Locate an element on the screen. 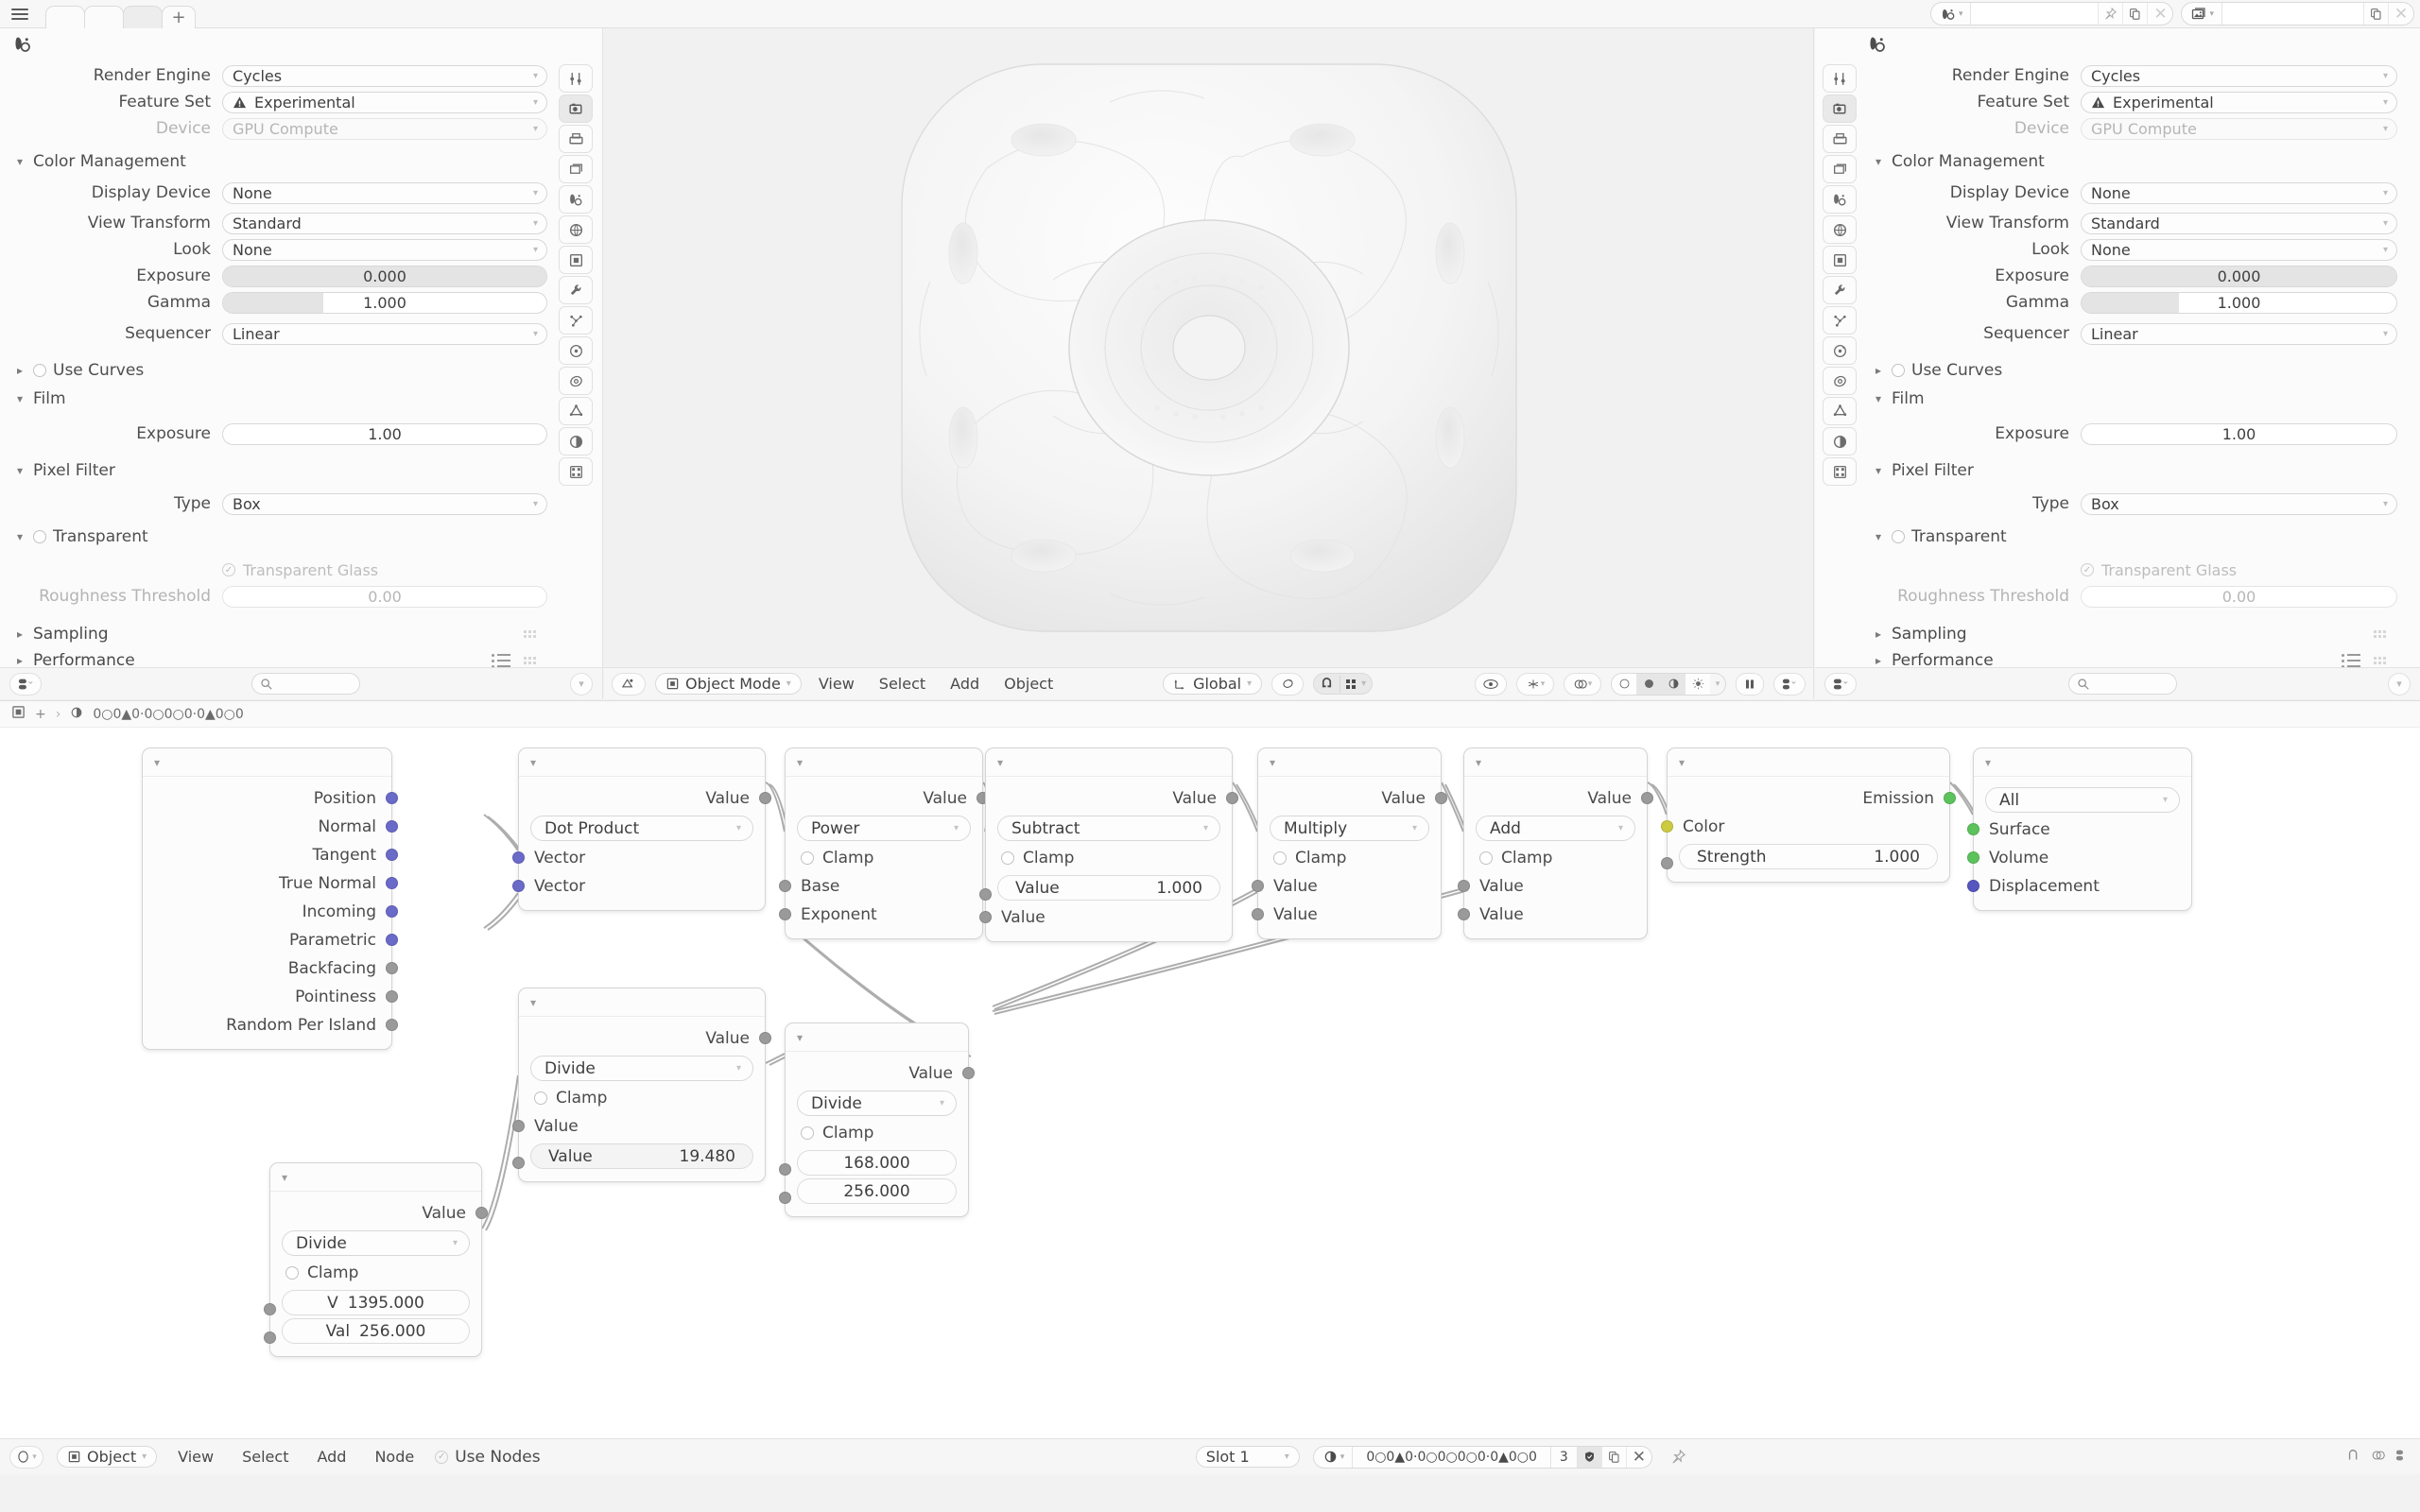 This screenshot has width=2420, height=1512. sidebar-item-performance: ▸ Performance is located at coordinates (2134, 660).